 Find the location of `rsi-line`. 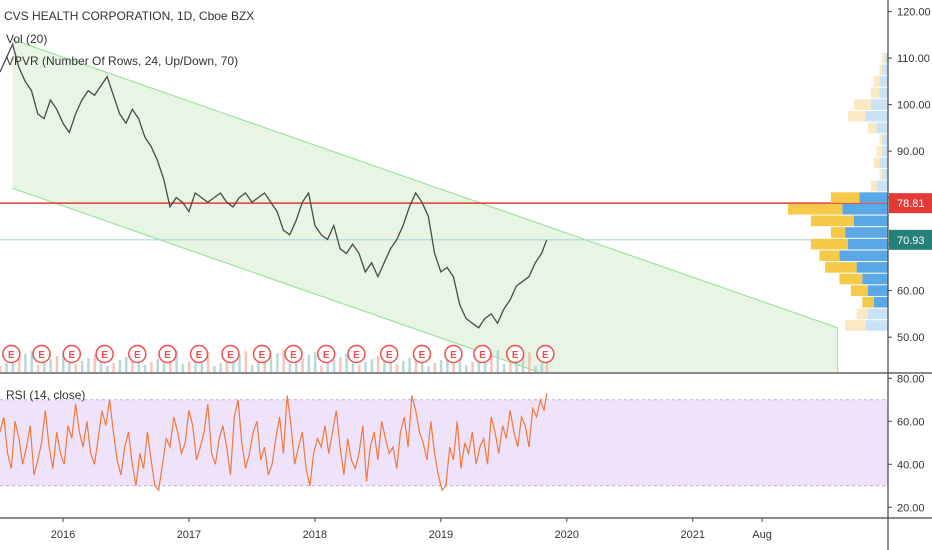

rsi-line is located at coordinates (274, 442).